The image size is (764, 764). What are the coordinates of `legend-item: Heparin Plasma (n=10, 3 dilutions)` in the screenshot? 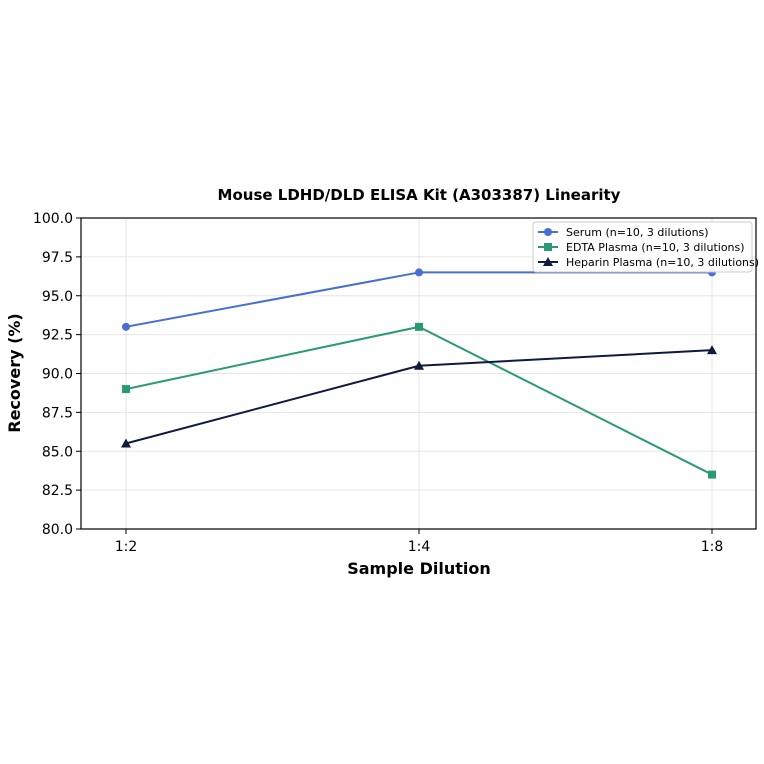 It's located at (648, 262).